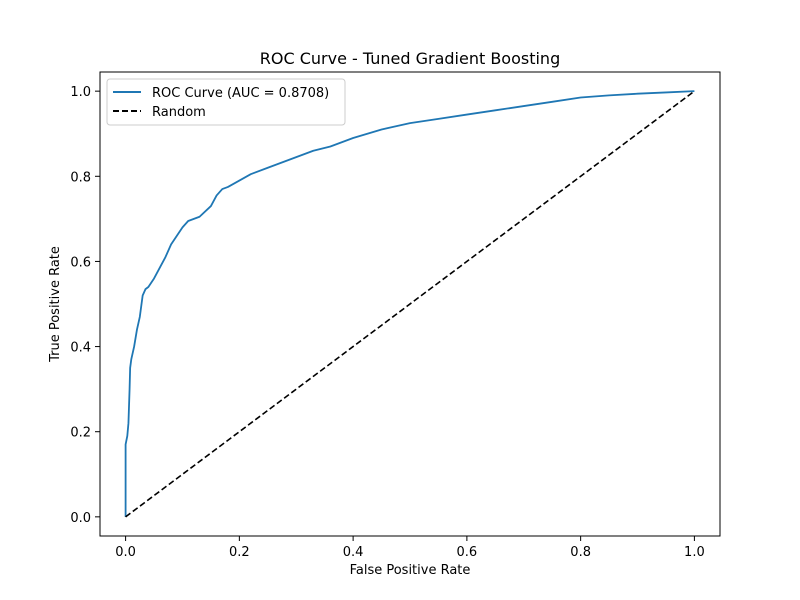  Describe the element at coordinates (410, 548) in the screenshot. I see `x-axis: 0.0 0.2 0.4 0.6 0.8 1.0` at that location.